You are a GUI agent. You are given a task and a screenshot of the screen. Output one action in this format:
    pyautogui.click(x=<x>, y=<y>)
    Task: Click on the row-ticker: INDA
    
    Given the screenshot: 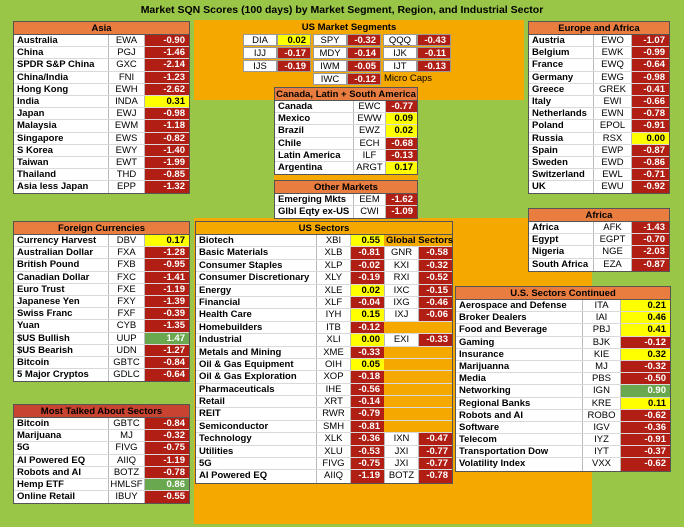 What is the action you would take?
    pyautogui.click(x=126, y=101)
    